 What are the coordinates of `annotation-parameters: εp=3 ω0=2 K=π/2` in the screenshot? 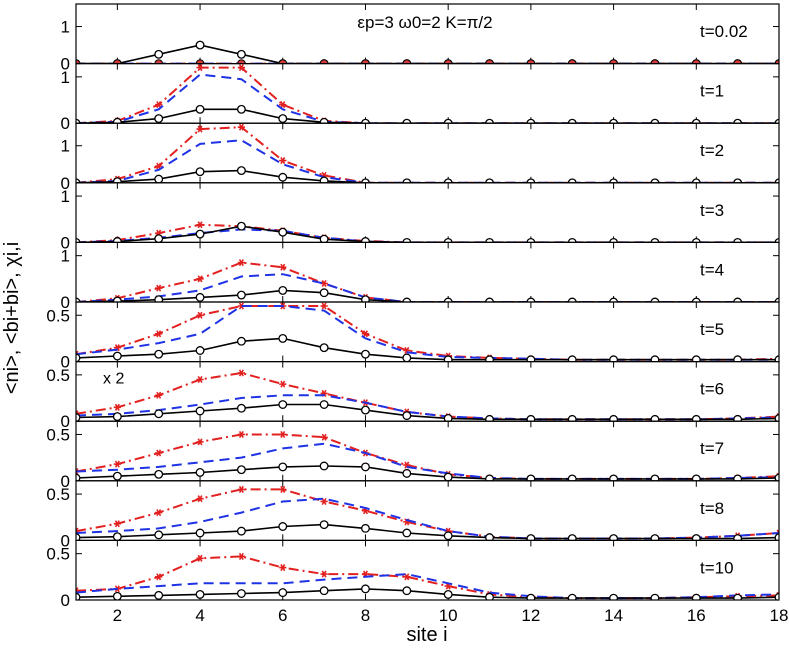 It's located at (424, 22).